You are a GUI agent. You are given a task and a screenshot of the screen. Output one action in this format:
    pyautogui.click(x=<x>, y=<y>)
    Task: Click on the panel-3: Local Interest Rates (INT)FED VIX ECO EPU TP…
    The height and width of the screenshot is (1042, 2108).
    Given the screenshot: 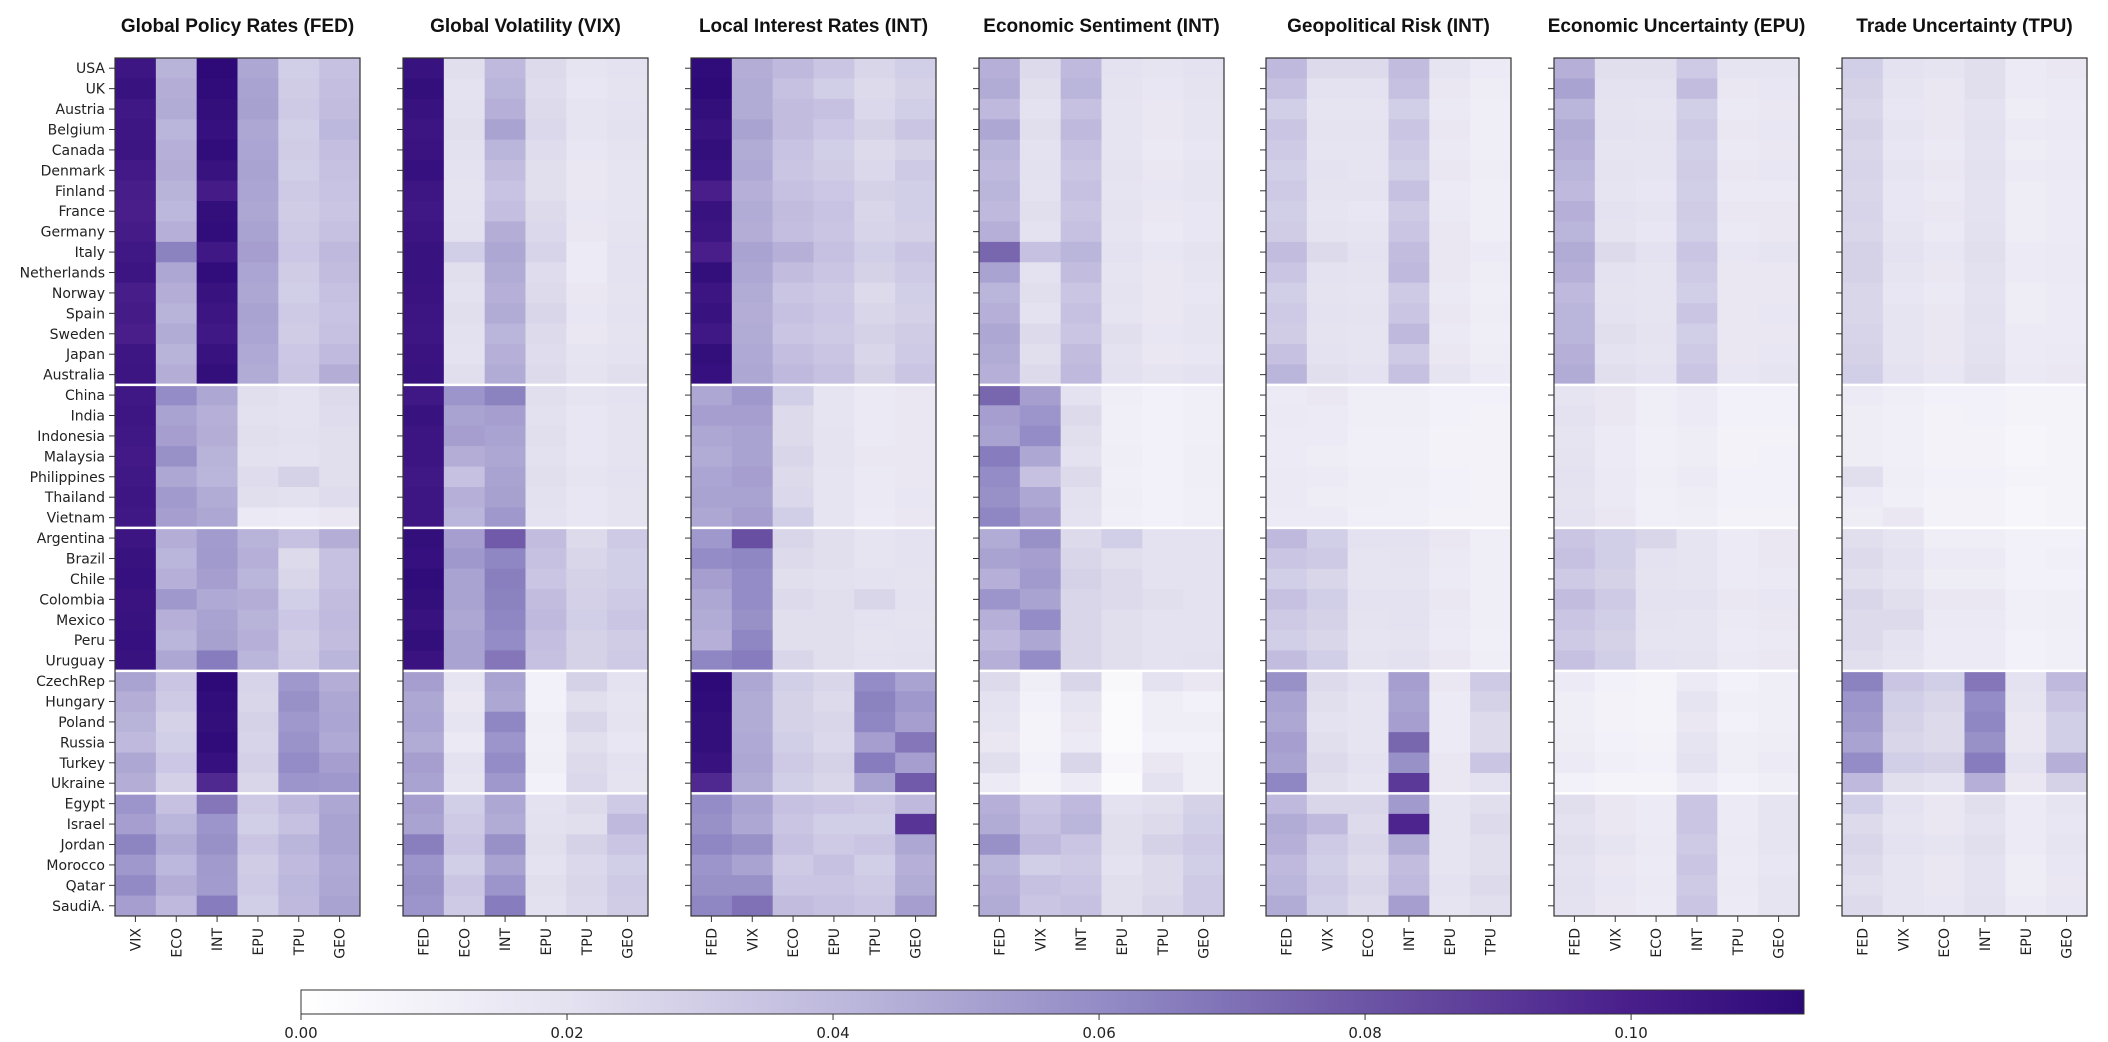 What is the action you would take?
    pyautogui.click(x=811, y=487)
    